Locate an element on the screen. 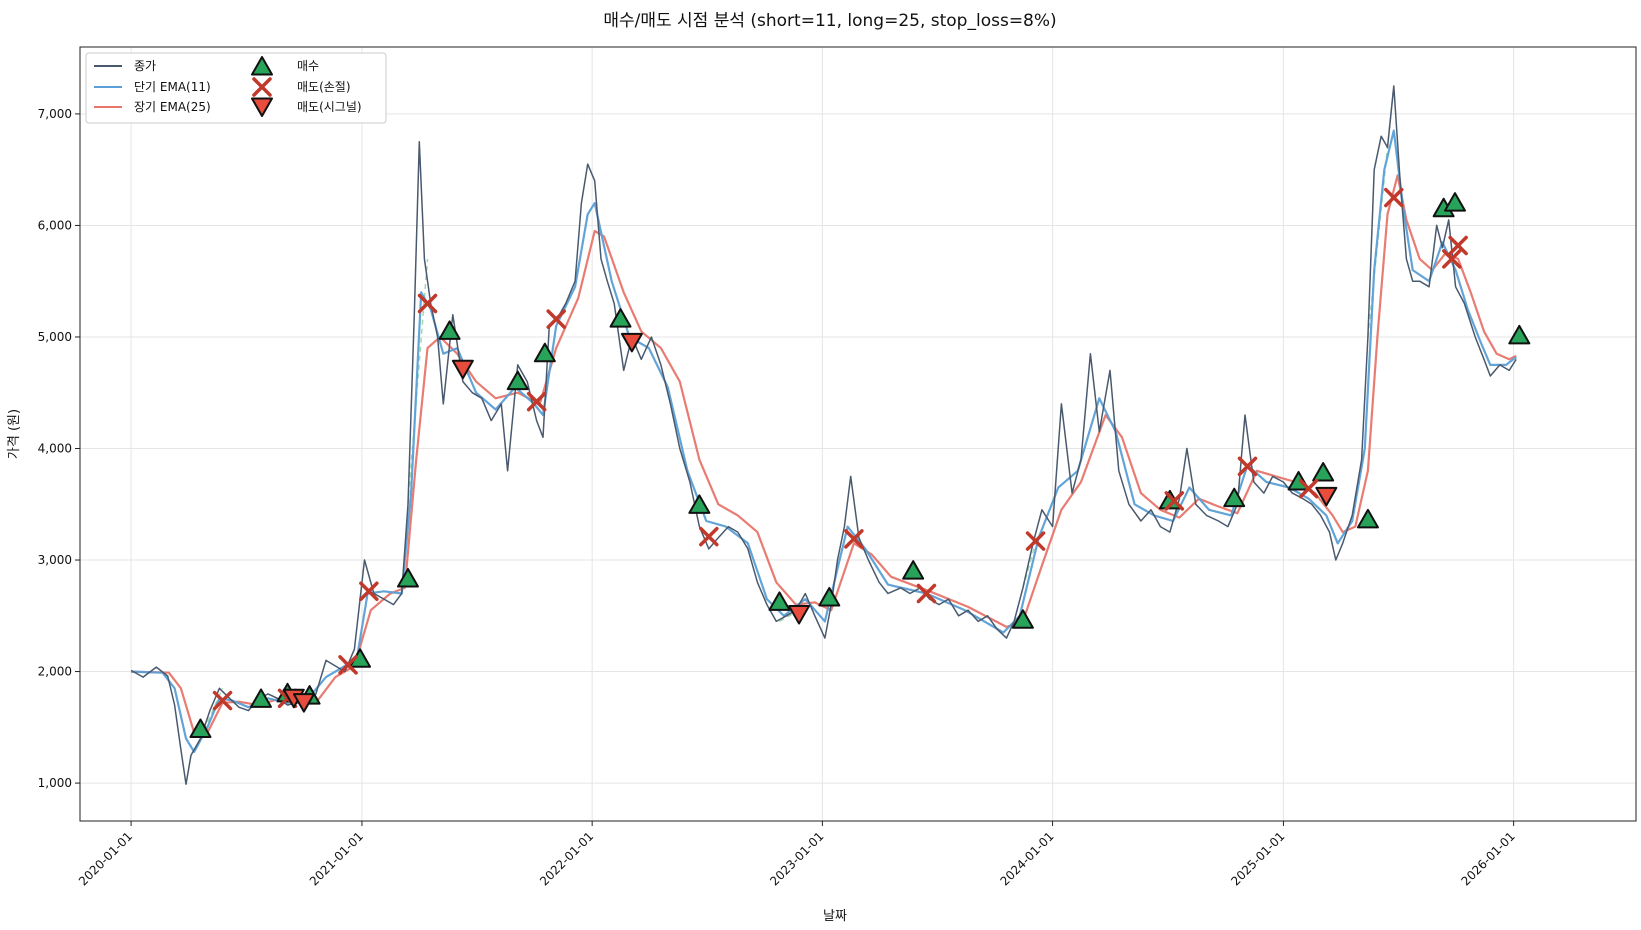 This screenshot has height=930, width=1641. y-tick-label: 4,000 is located at coordinates (55, 448).